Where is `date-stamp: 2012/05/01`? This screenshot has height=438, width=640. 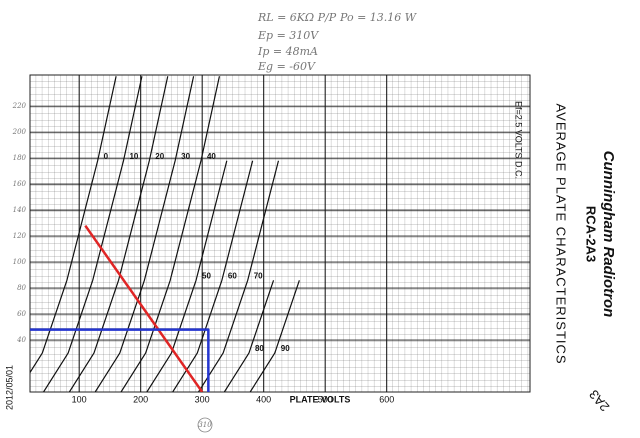
date-stamp: 2012/05/01 is located at coordinates (9, 387).